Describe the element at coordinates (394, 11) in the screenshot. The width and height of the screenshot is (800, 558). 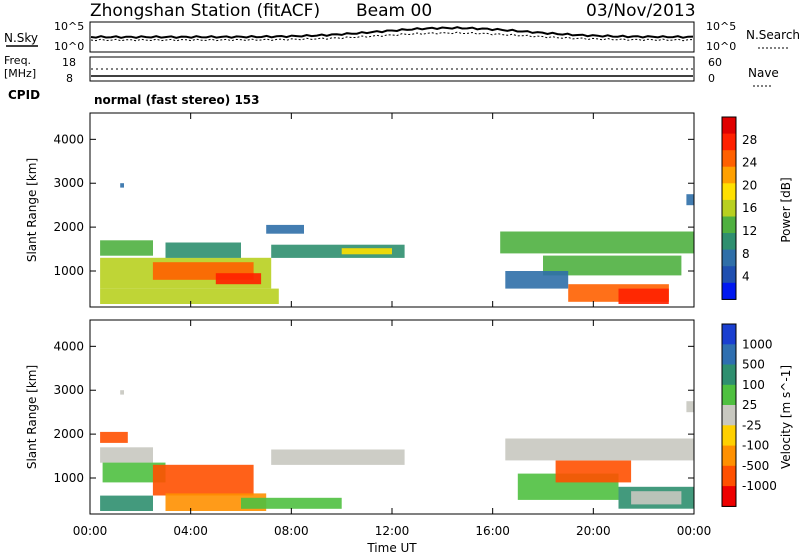
I see `beam-label: Beam 00` at that location.